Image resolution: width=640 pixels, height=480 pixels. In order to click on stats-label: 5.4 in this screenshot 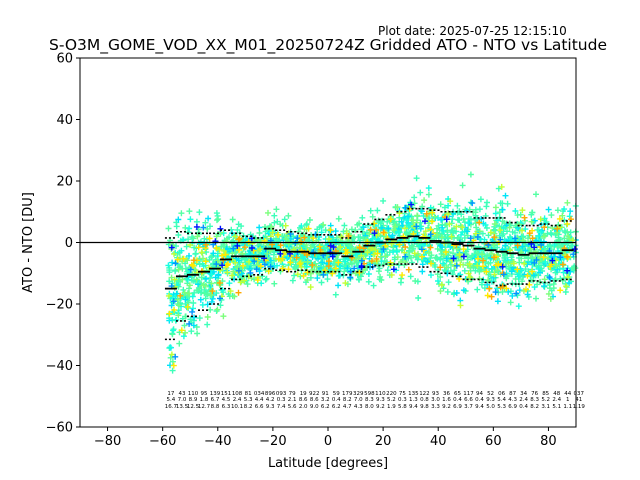, I will do `click(501, 400)`.